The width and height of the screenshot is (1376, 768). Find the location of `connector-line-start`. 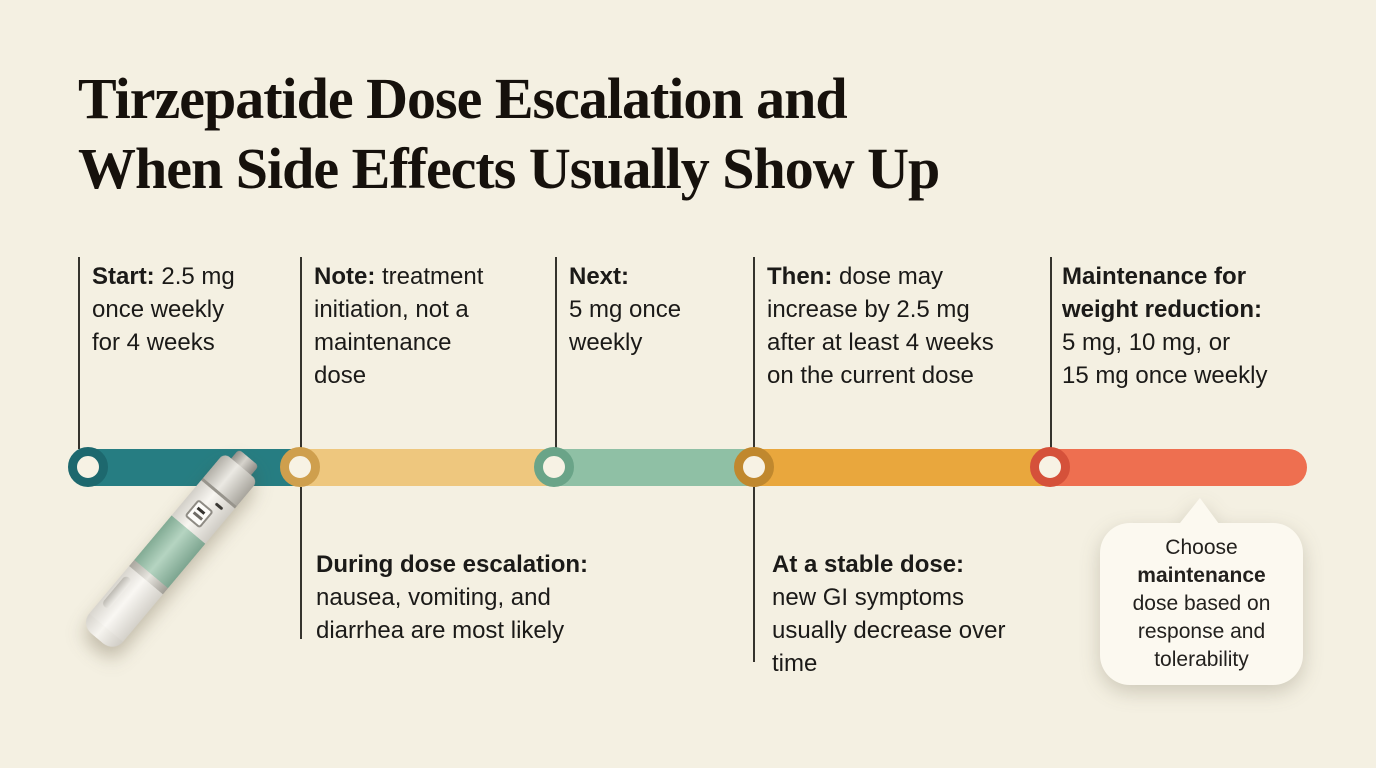

connector-line-start is located at coordinates (79, 353).